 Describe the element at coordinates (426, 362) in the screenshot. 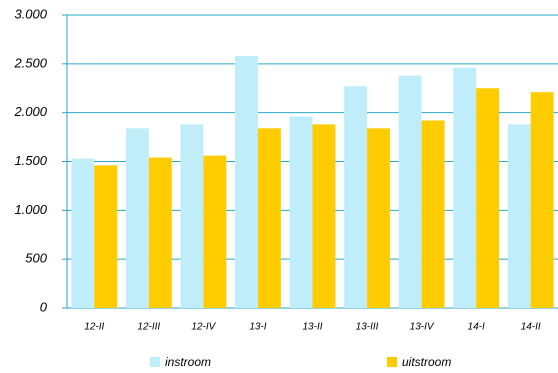

I see `legend-label: uitstroom` at that location.